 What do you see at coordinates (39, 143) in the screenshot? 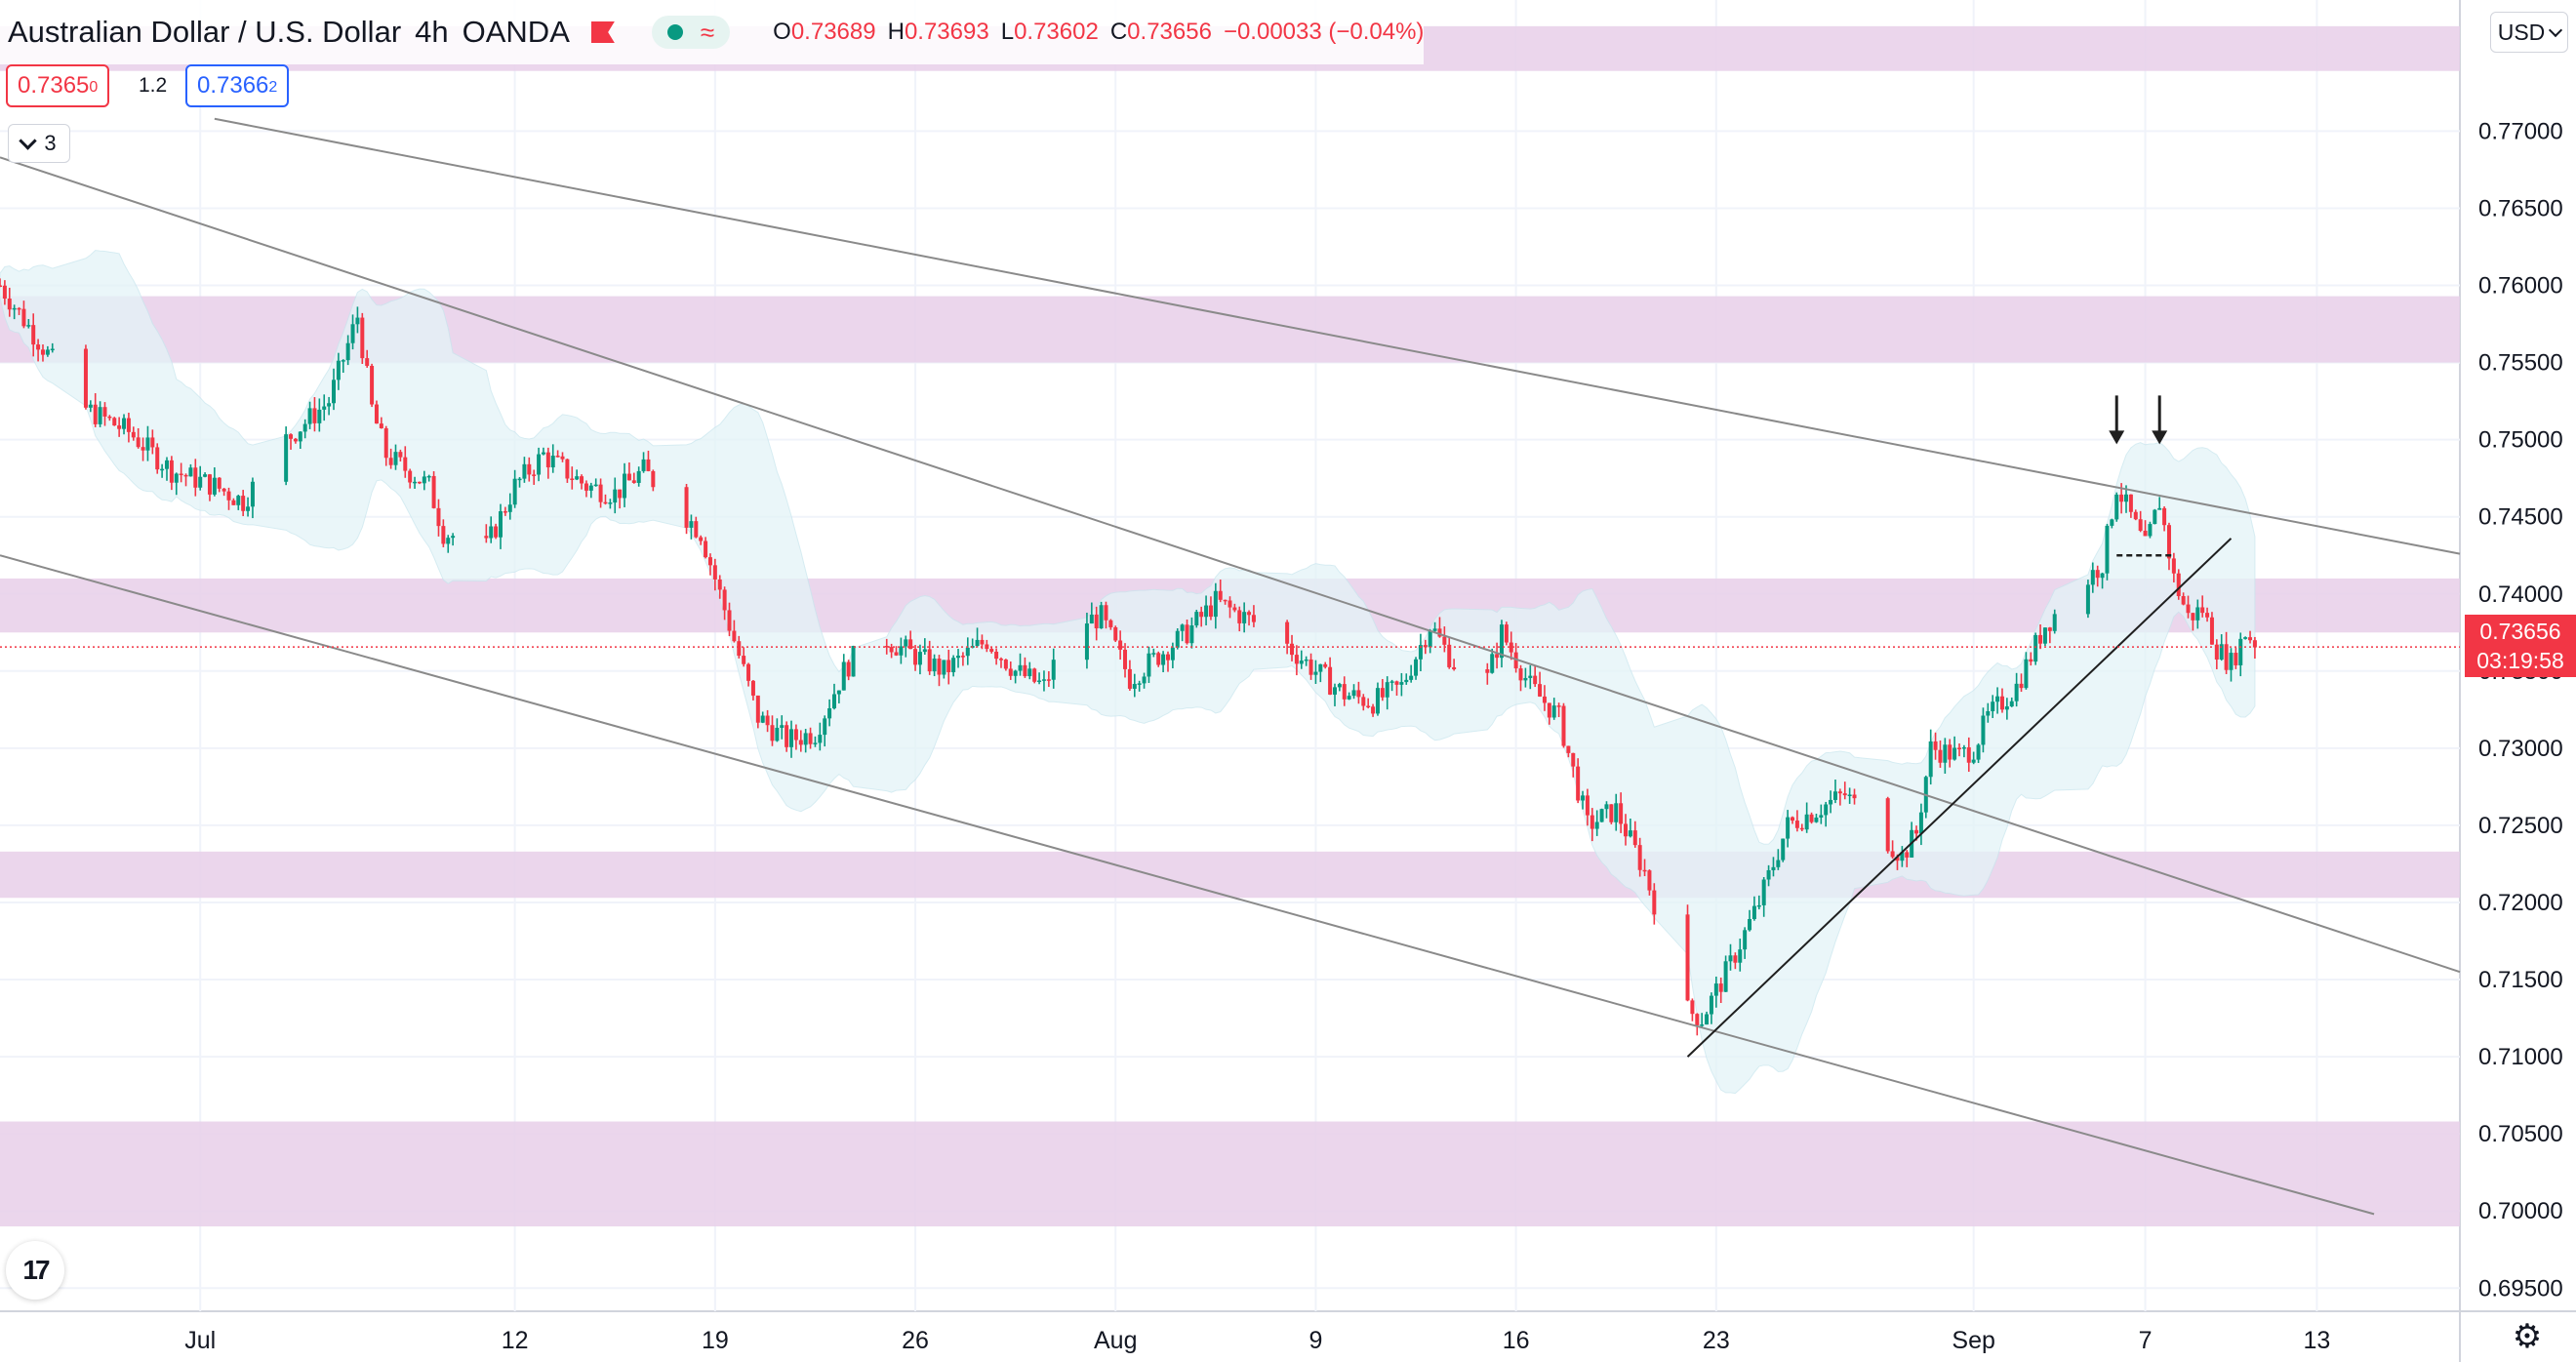
I see `indicators-toggle: 3` at bounding box center [39, 143].